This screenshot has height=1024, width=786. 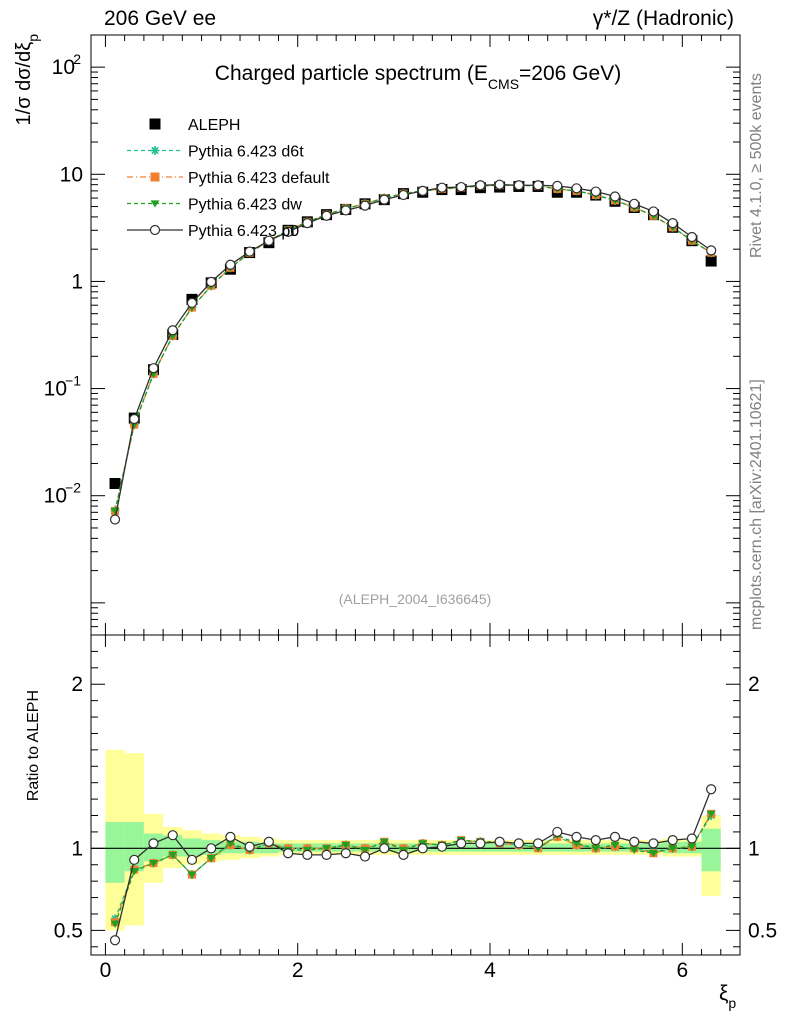 What do you see at coordinates (213, 231) in the screenshot?
I see `legend-entry-4: Pythia 6.423 p0` at bounding box center [213, 231].